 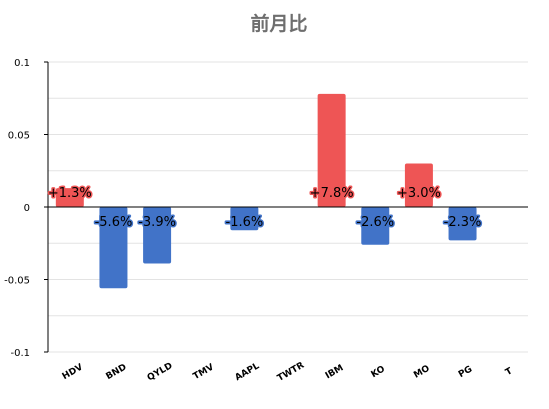 What do you see at coordinates (291, 372) in the screenshot?
I see `x-tick-label-twtr: TWTR` at bounding box center [291, 372].